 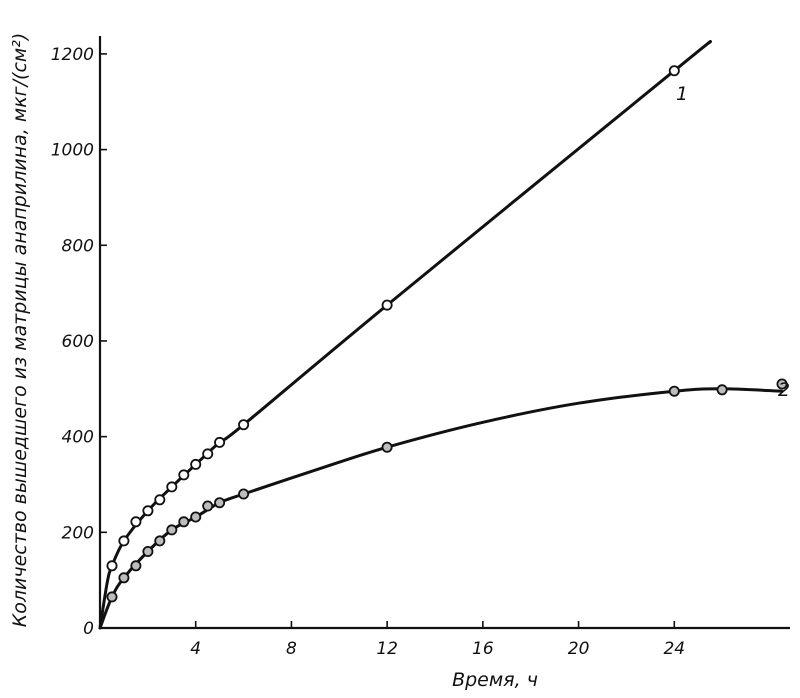 I want to click on y-tick-label: 0, so click(x=88, y=629).